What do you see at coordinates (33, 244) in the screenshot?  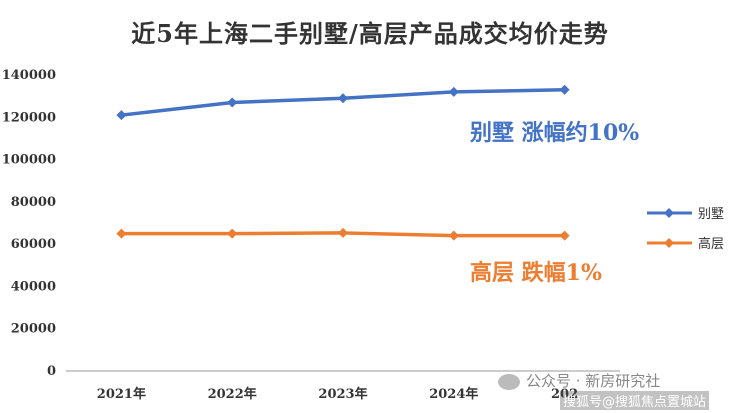 I see `y-tick-label: 60000` at bounding box center [33, 244].